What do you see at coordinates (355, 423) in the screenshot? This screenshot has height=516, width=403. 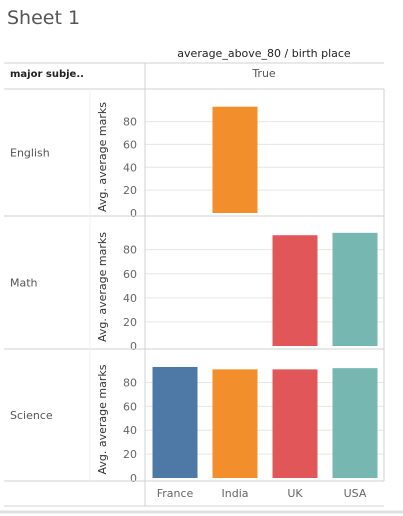 I see `bar-science-usa` at bounding box center [355, 423].